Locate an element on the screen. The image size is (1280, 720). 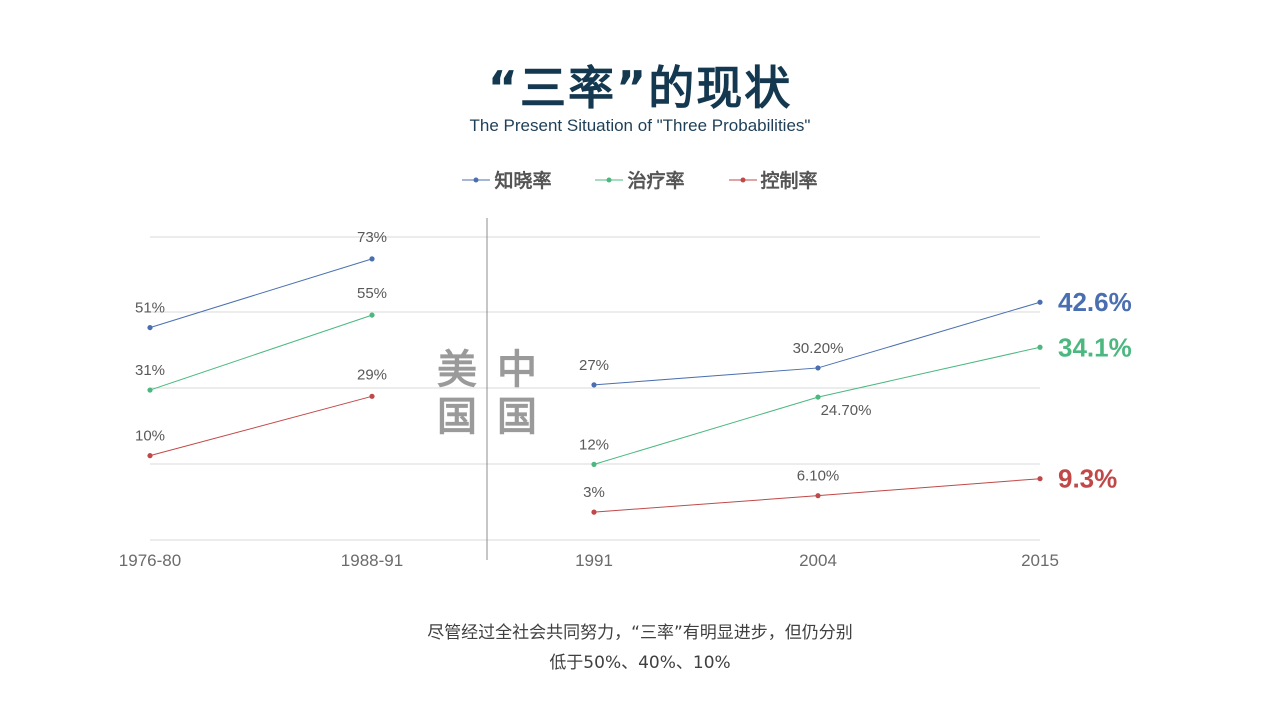
caption: 尽管经过全社会共同努力，“三率”有明显进步，但仍分别 低于50%、40%、10% is located at coordinates (640, 648).